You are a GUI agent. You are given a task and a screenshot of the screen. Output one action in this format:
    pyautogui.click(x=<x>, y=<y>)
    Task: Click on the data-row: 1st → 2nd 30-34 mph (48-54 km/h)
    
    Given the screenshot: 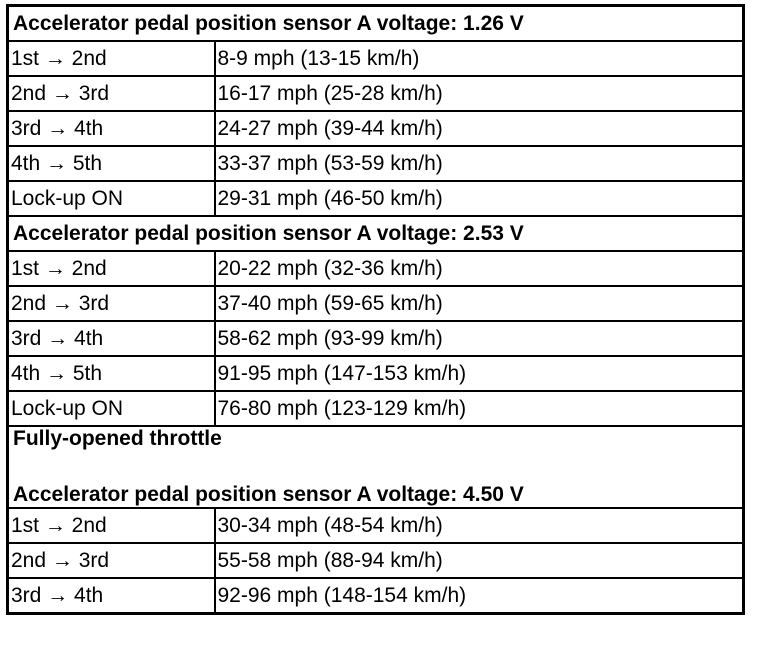 What is the action you would take?
    pyautogui.click(x=375, y=525)
    